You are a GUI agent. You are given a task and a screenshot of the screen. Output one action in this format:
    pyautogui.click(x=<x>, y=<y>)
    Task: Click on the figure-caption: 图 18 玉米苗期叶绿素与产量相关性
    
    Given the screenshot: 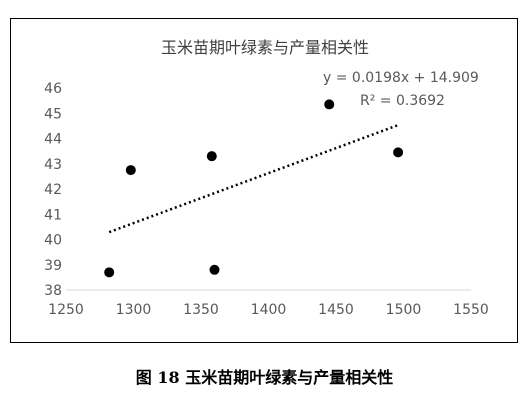 What is the action you would take?
    pyautogui.click(x=264, y=377)
    